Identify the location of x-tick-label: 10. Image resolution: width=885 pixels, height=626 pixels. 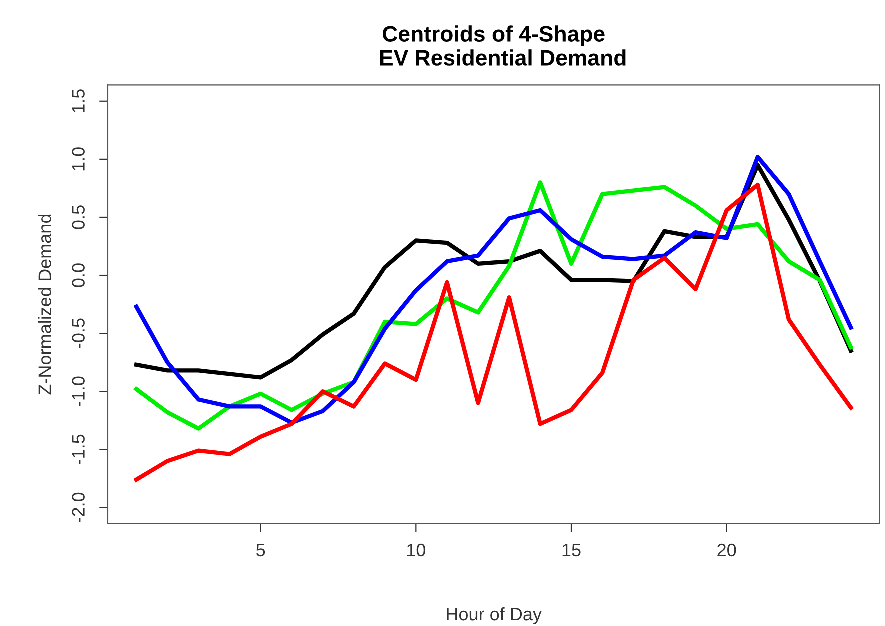
(416, 550).